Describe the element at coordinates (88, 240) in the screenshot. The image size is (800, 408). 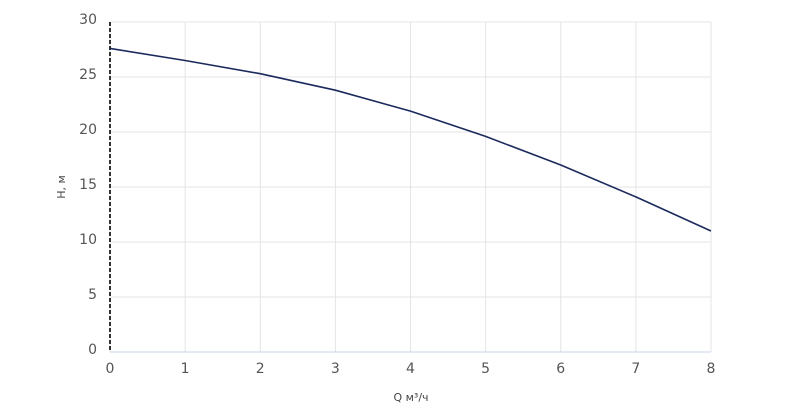
I see `y-tick-label: 10` at that location.